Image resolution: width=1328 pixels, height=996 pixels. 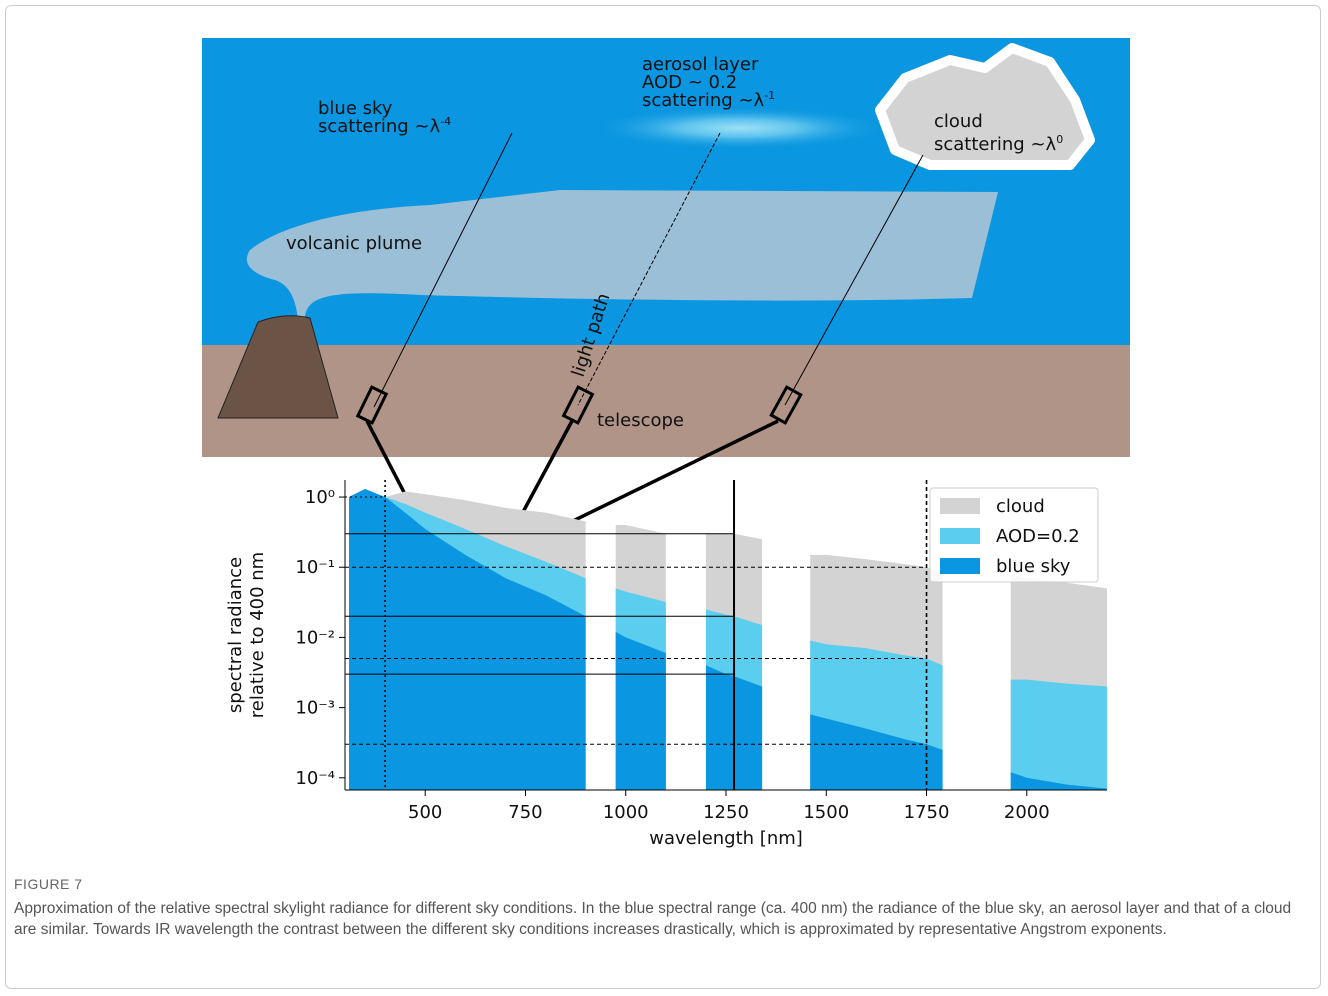 I want to click on y-tick-label: 10⁻¹, so click(x=315, y=567).